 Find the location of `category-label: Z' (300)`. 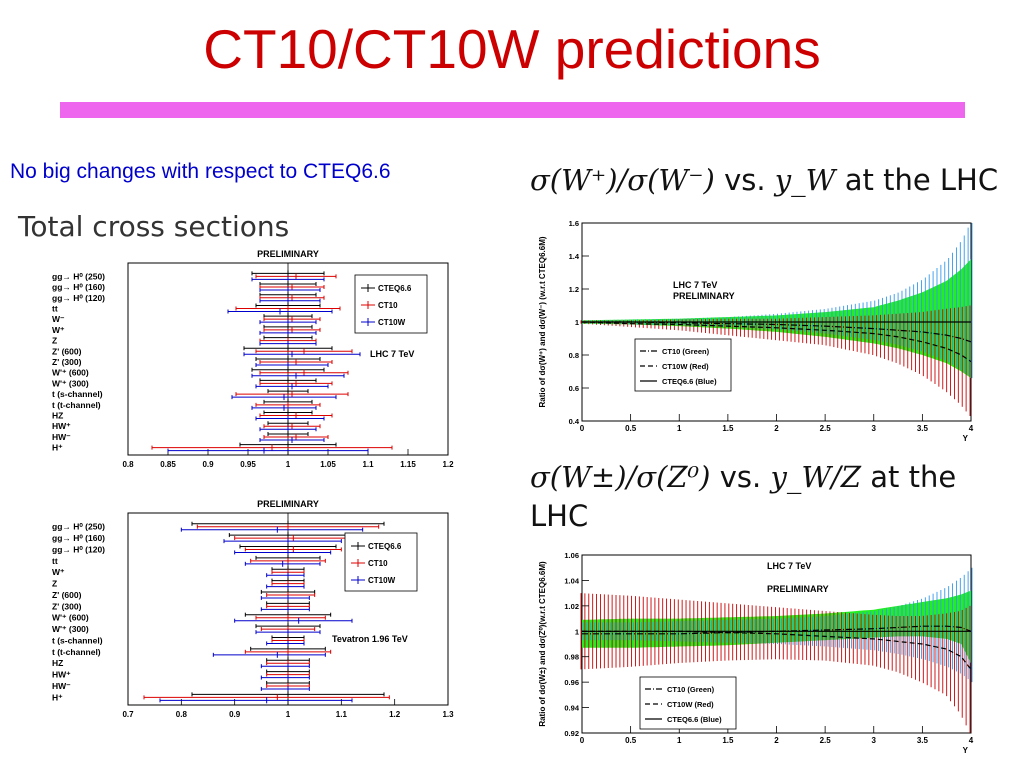

category-label: Z' (300) is located at coordinates (67, 362).